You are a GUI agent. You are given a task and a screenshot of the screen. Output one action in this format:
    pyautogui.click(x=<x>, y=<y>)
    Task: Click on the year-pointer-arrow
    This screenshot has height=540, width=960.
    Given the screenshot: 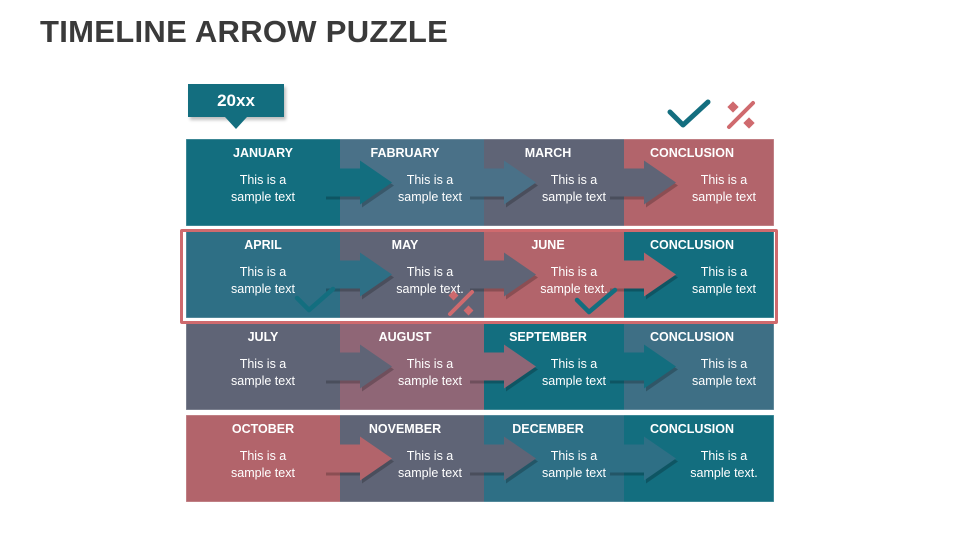 What is the action you would take?
    pyautogui.click(x=236, y=123)
    